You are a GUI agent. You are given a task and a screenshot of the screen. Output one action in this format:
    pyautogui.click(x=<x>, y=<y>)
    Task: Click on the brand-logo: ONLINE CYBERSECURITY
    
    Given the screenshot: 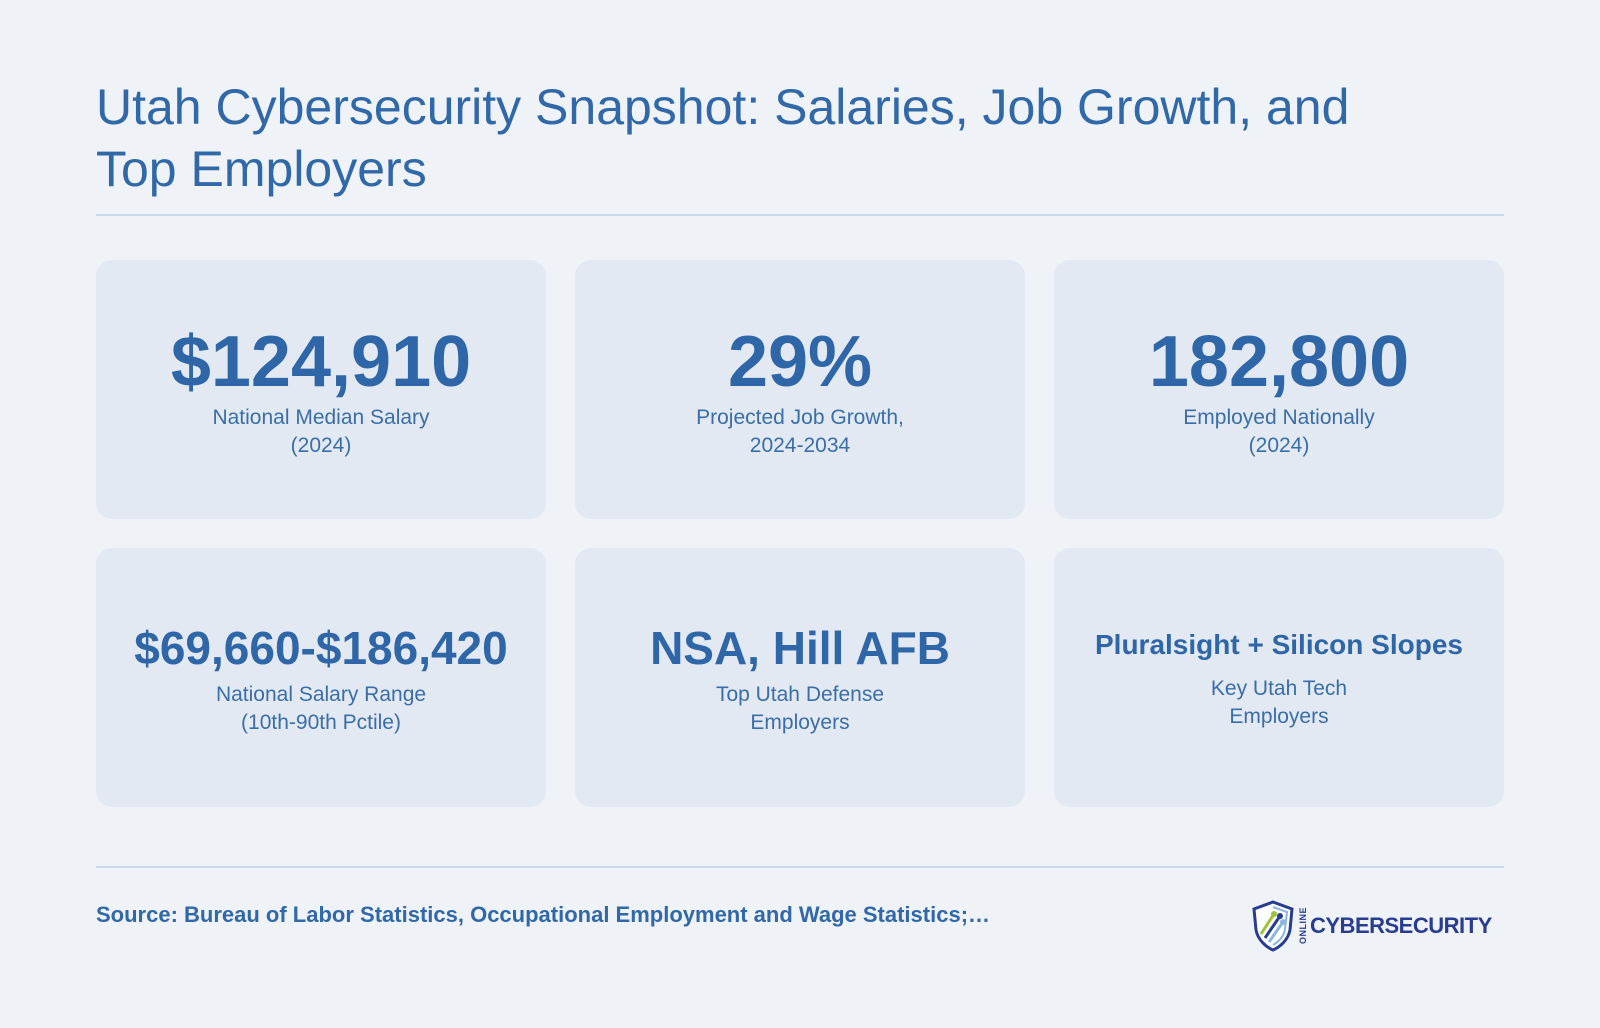 What is the action you would take?
    pyautogui.click(x=1371, y=926)
    